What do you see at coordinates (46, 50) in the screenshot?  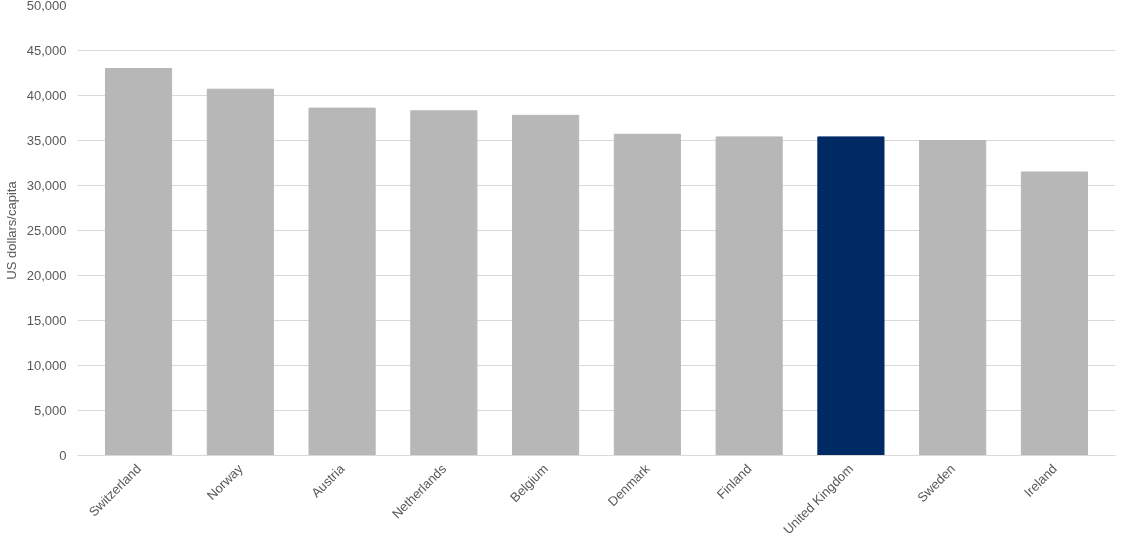 I see `y-tick-label: 45,000` at bounding box center [46, 50].